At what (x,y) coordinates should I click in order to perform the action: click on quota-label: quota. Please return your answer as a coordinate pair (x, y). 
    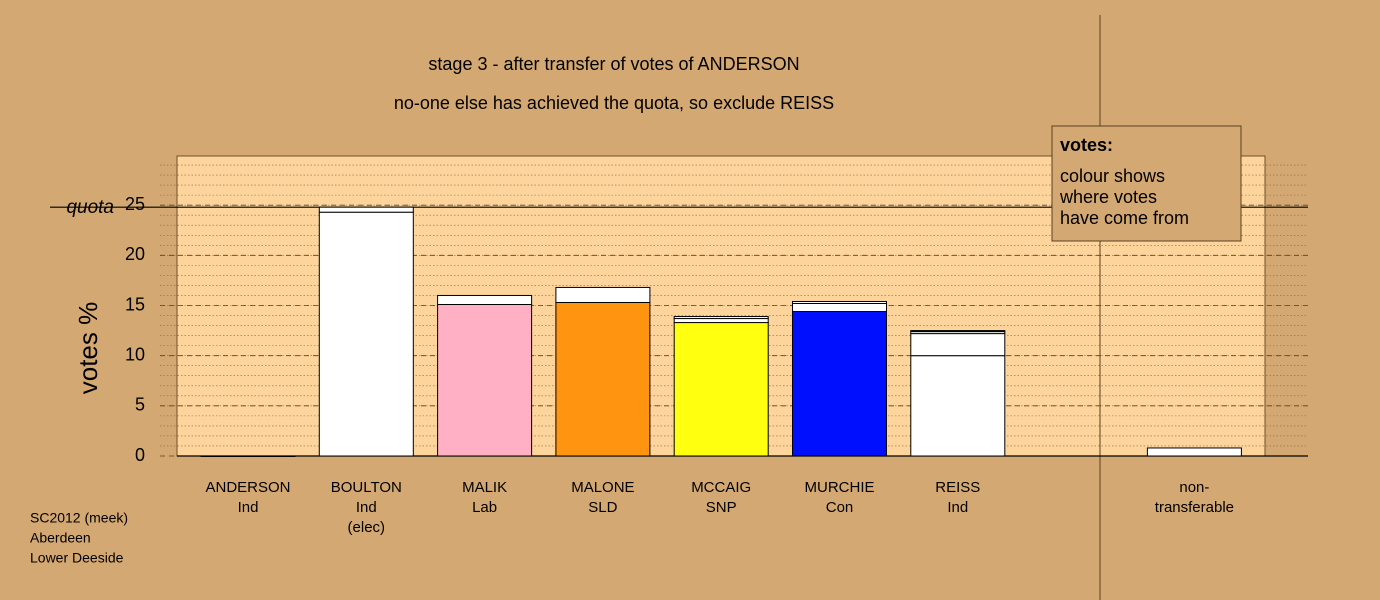
    Looking at the image, I should click on (90, 207).